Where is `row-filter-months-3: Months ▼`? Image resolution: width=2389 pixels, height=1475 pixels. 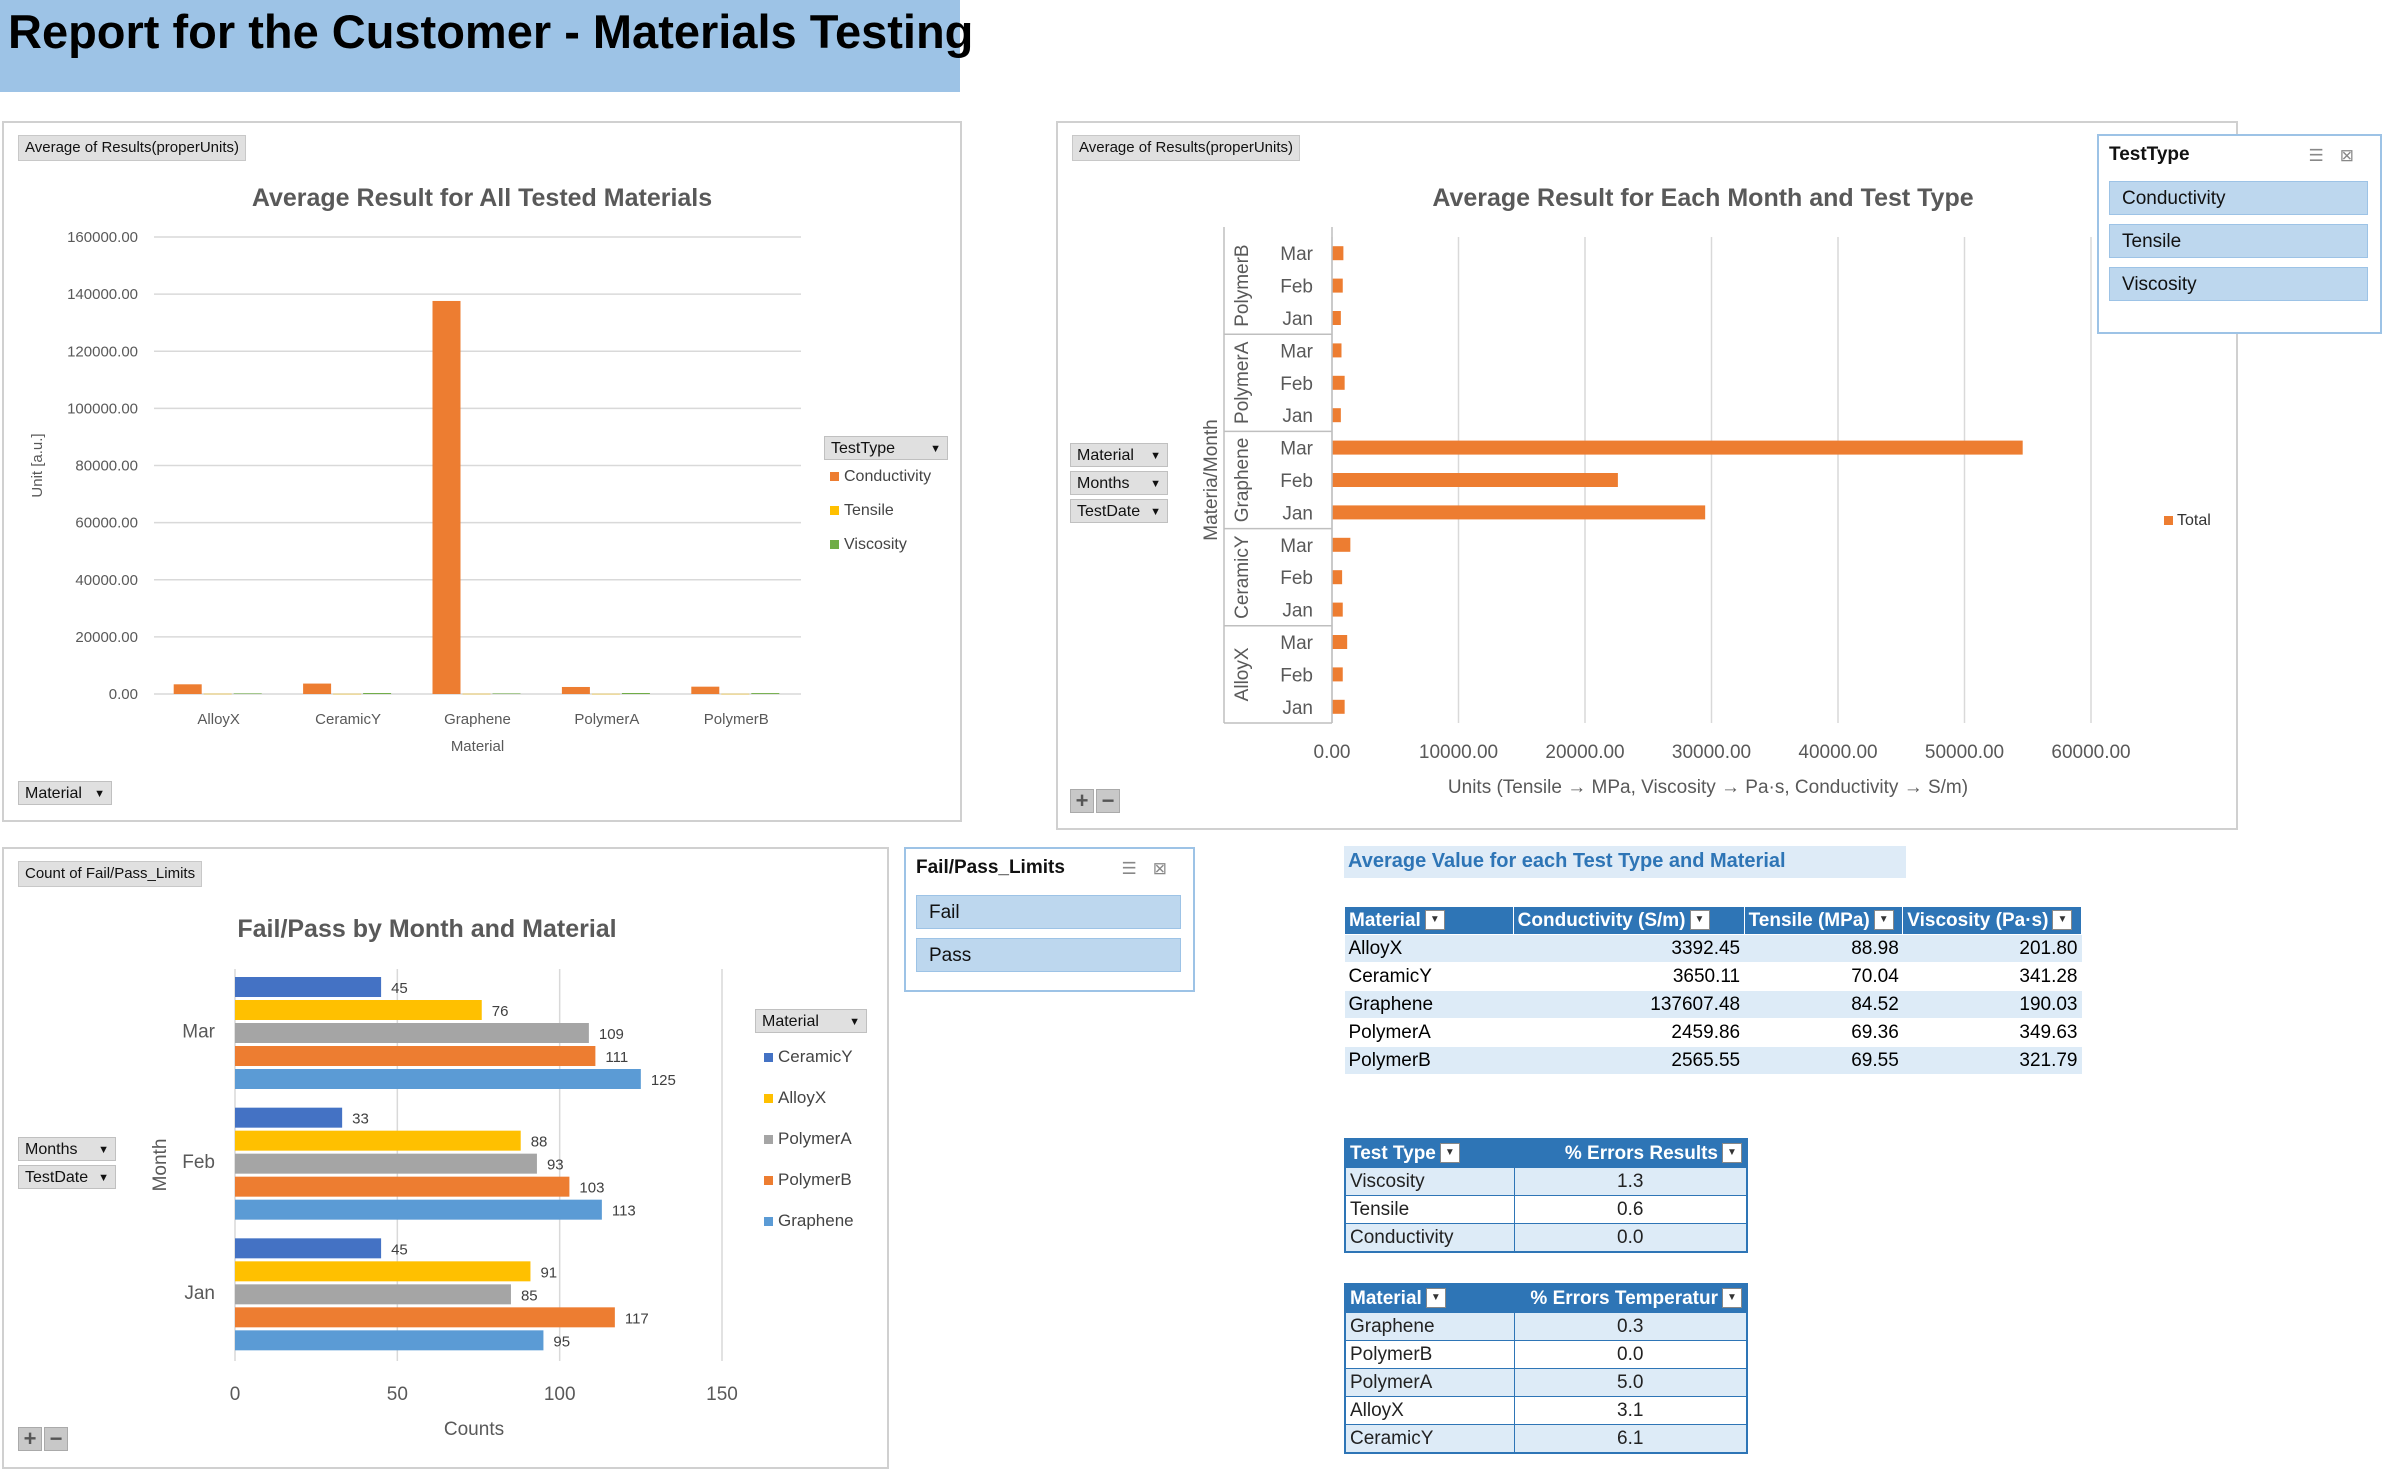 row-filter-months-3: Months ▼ is located at coordinates (67, 1149).